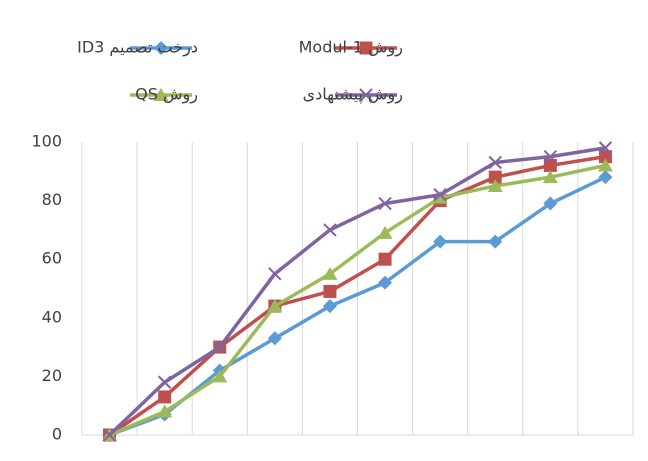 The height and width of the screenshot is (461, 648). Describe the element at coordinates (46, 141) in the screenshot. I see `y-tick-label: 100` at that location.